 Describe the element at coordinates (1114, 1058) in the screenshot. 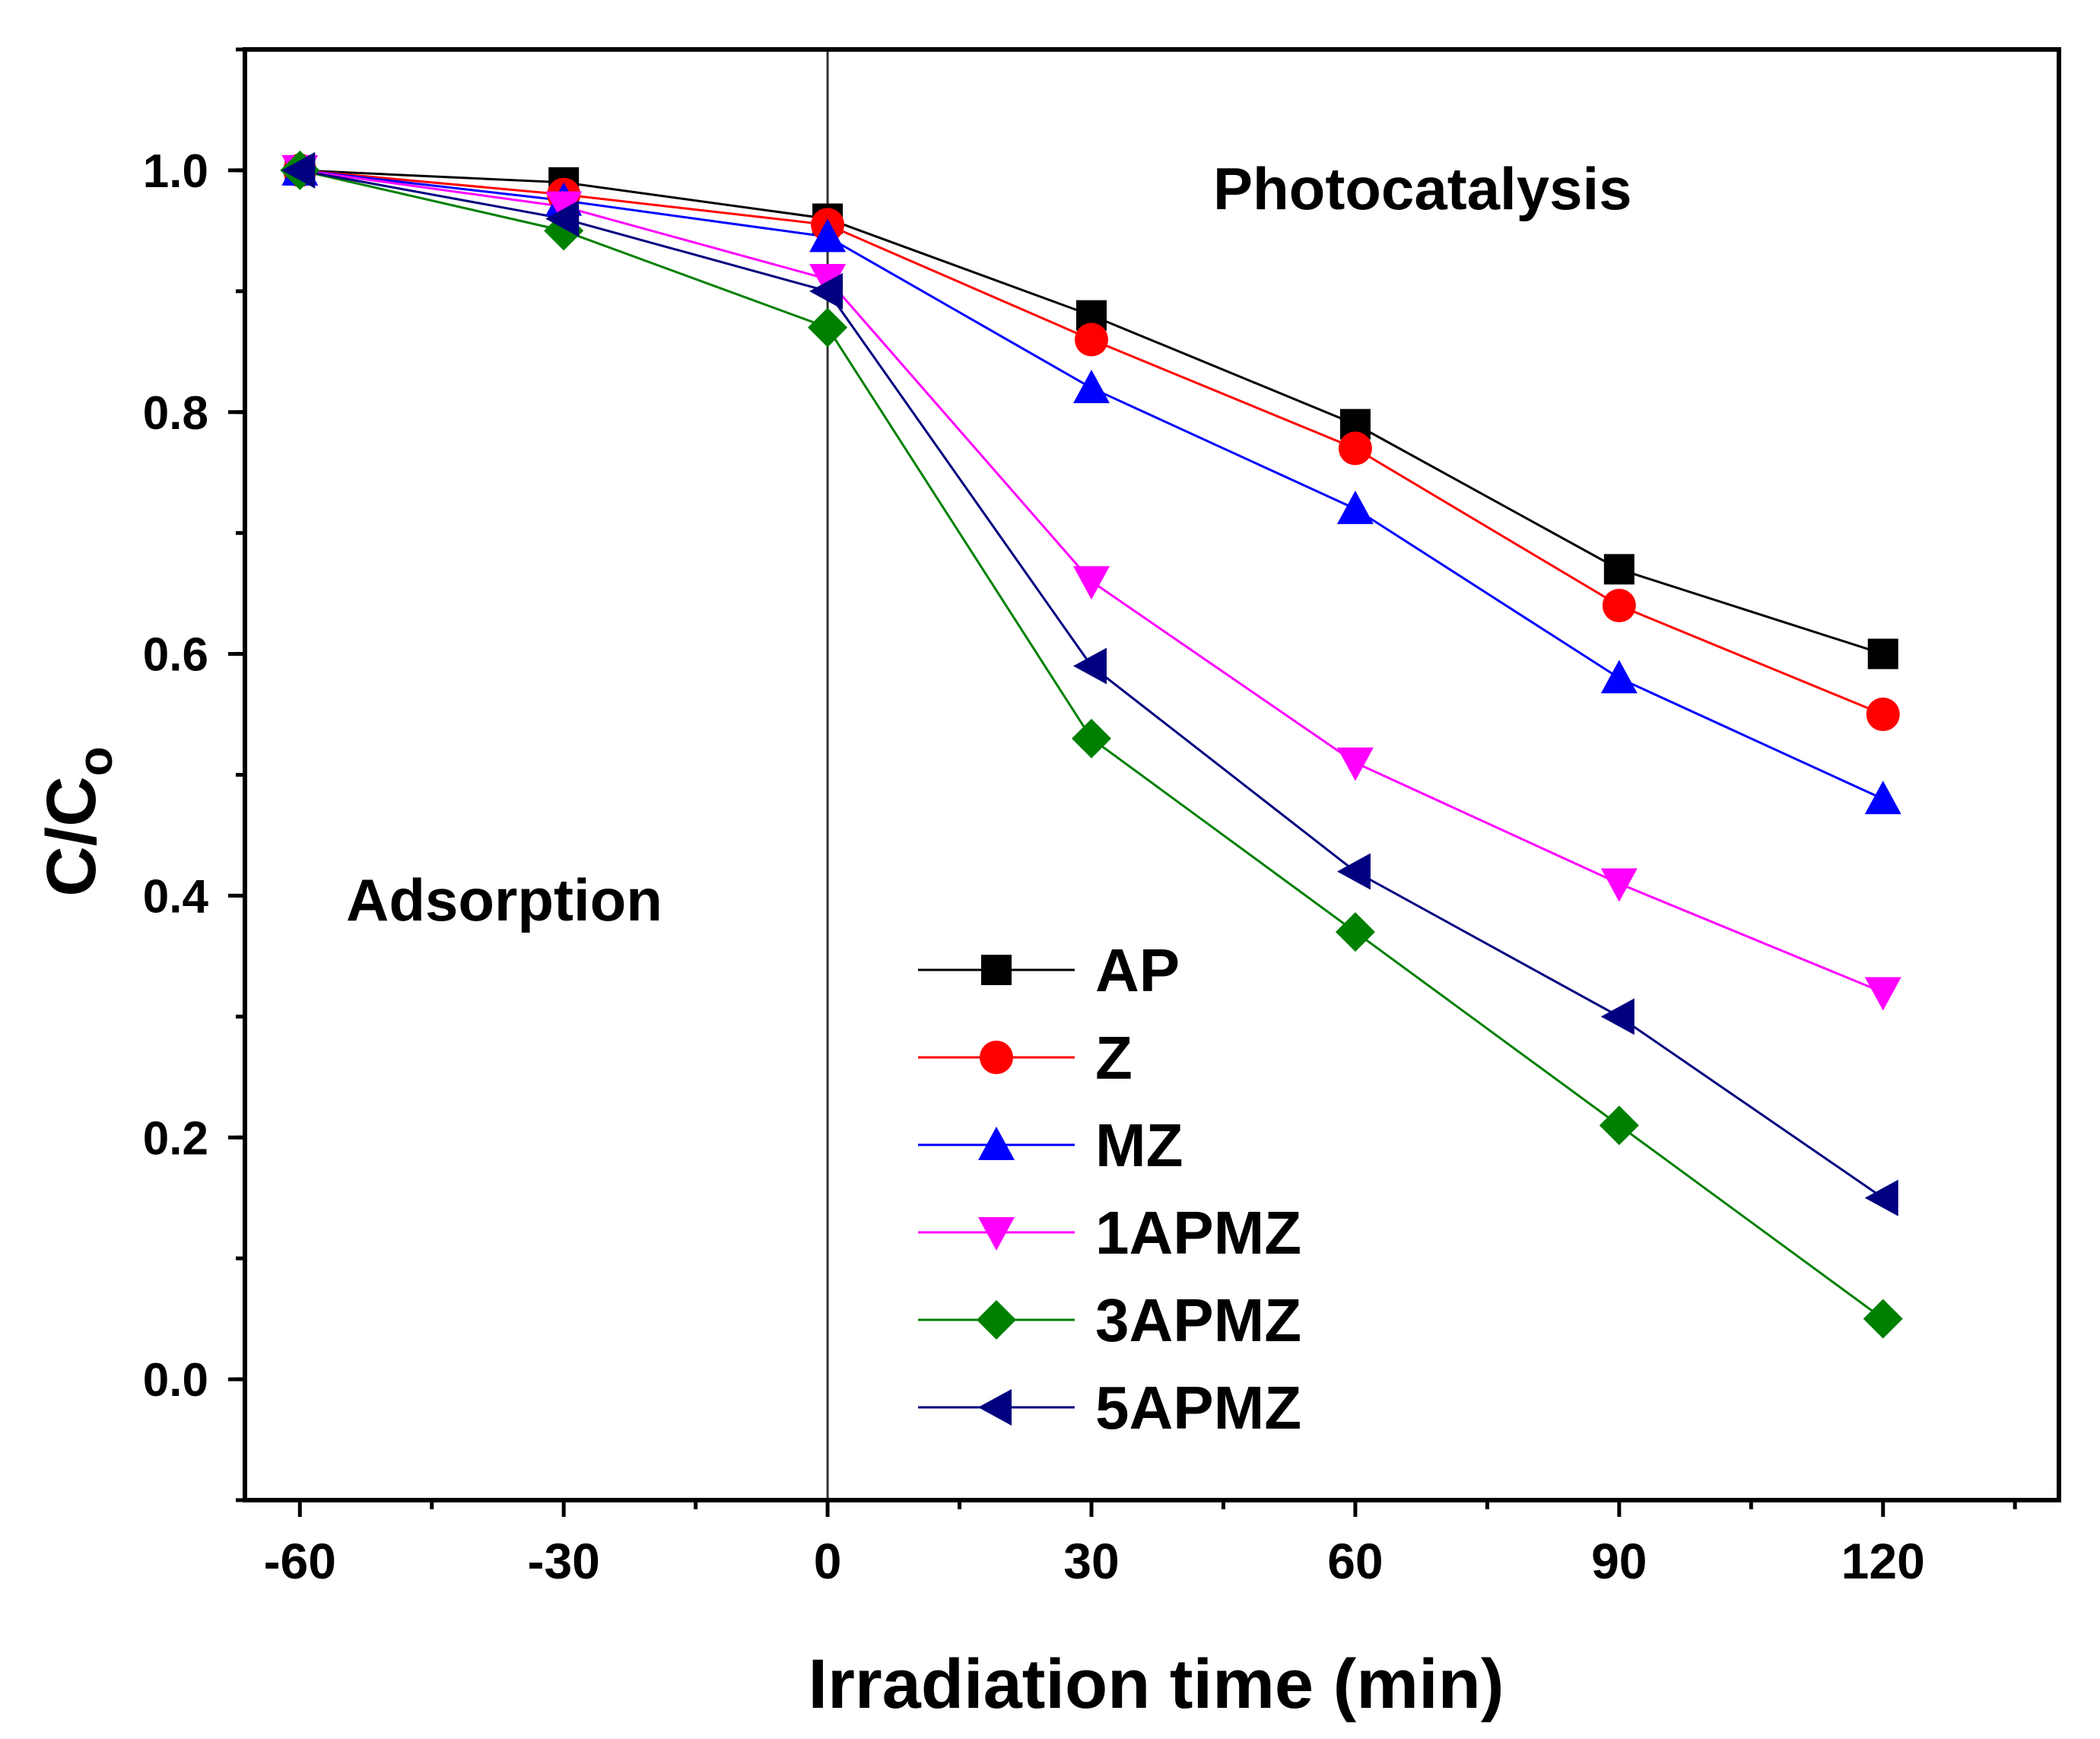

I see `legend-label: Z` at that location.